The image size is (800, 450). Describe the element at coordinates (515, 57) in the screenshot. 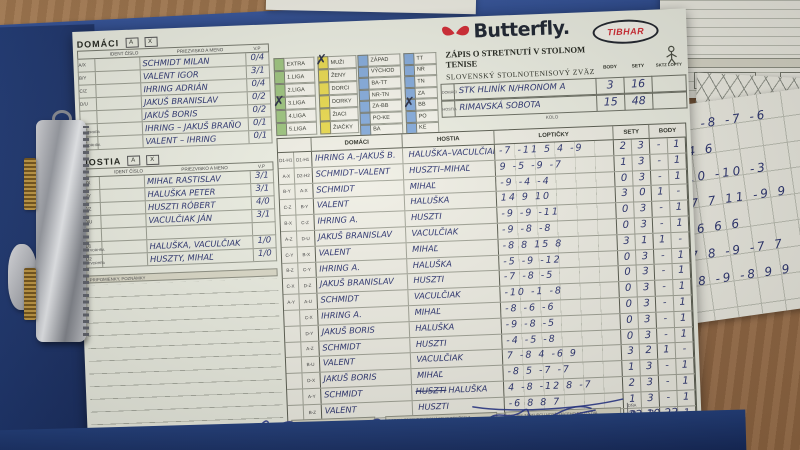

I see `form-title: ZÁPIS O STRETNUTÍ V STOLNOM TENISE` at that location.